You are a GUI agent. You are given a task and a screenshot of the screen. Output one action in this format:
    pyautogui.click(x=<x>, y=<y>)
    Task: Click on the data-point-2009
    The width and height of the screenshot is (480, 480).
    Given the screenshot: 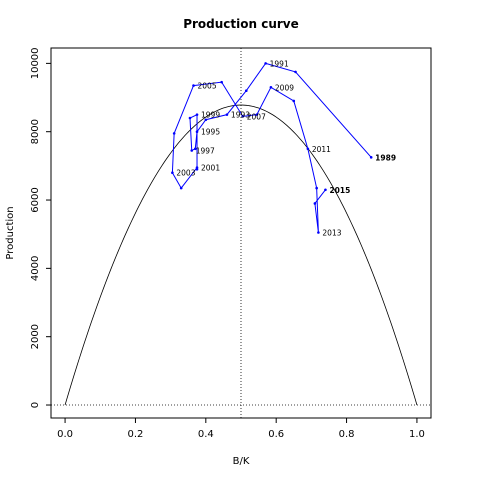 What is the action you would take?
    pyautogui.click(x=271, y=87)
    